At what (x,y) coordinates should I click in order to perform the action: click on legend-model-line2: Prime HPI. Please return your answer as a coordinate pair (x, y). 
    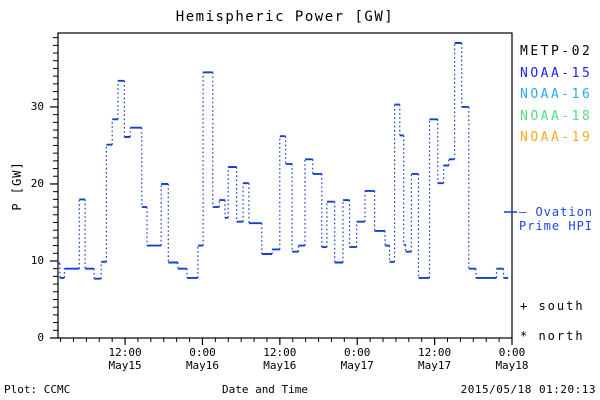
    Looking at the image, I should click on (556, 225).